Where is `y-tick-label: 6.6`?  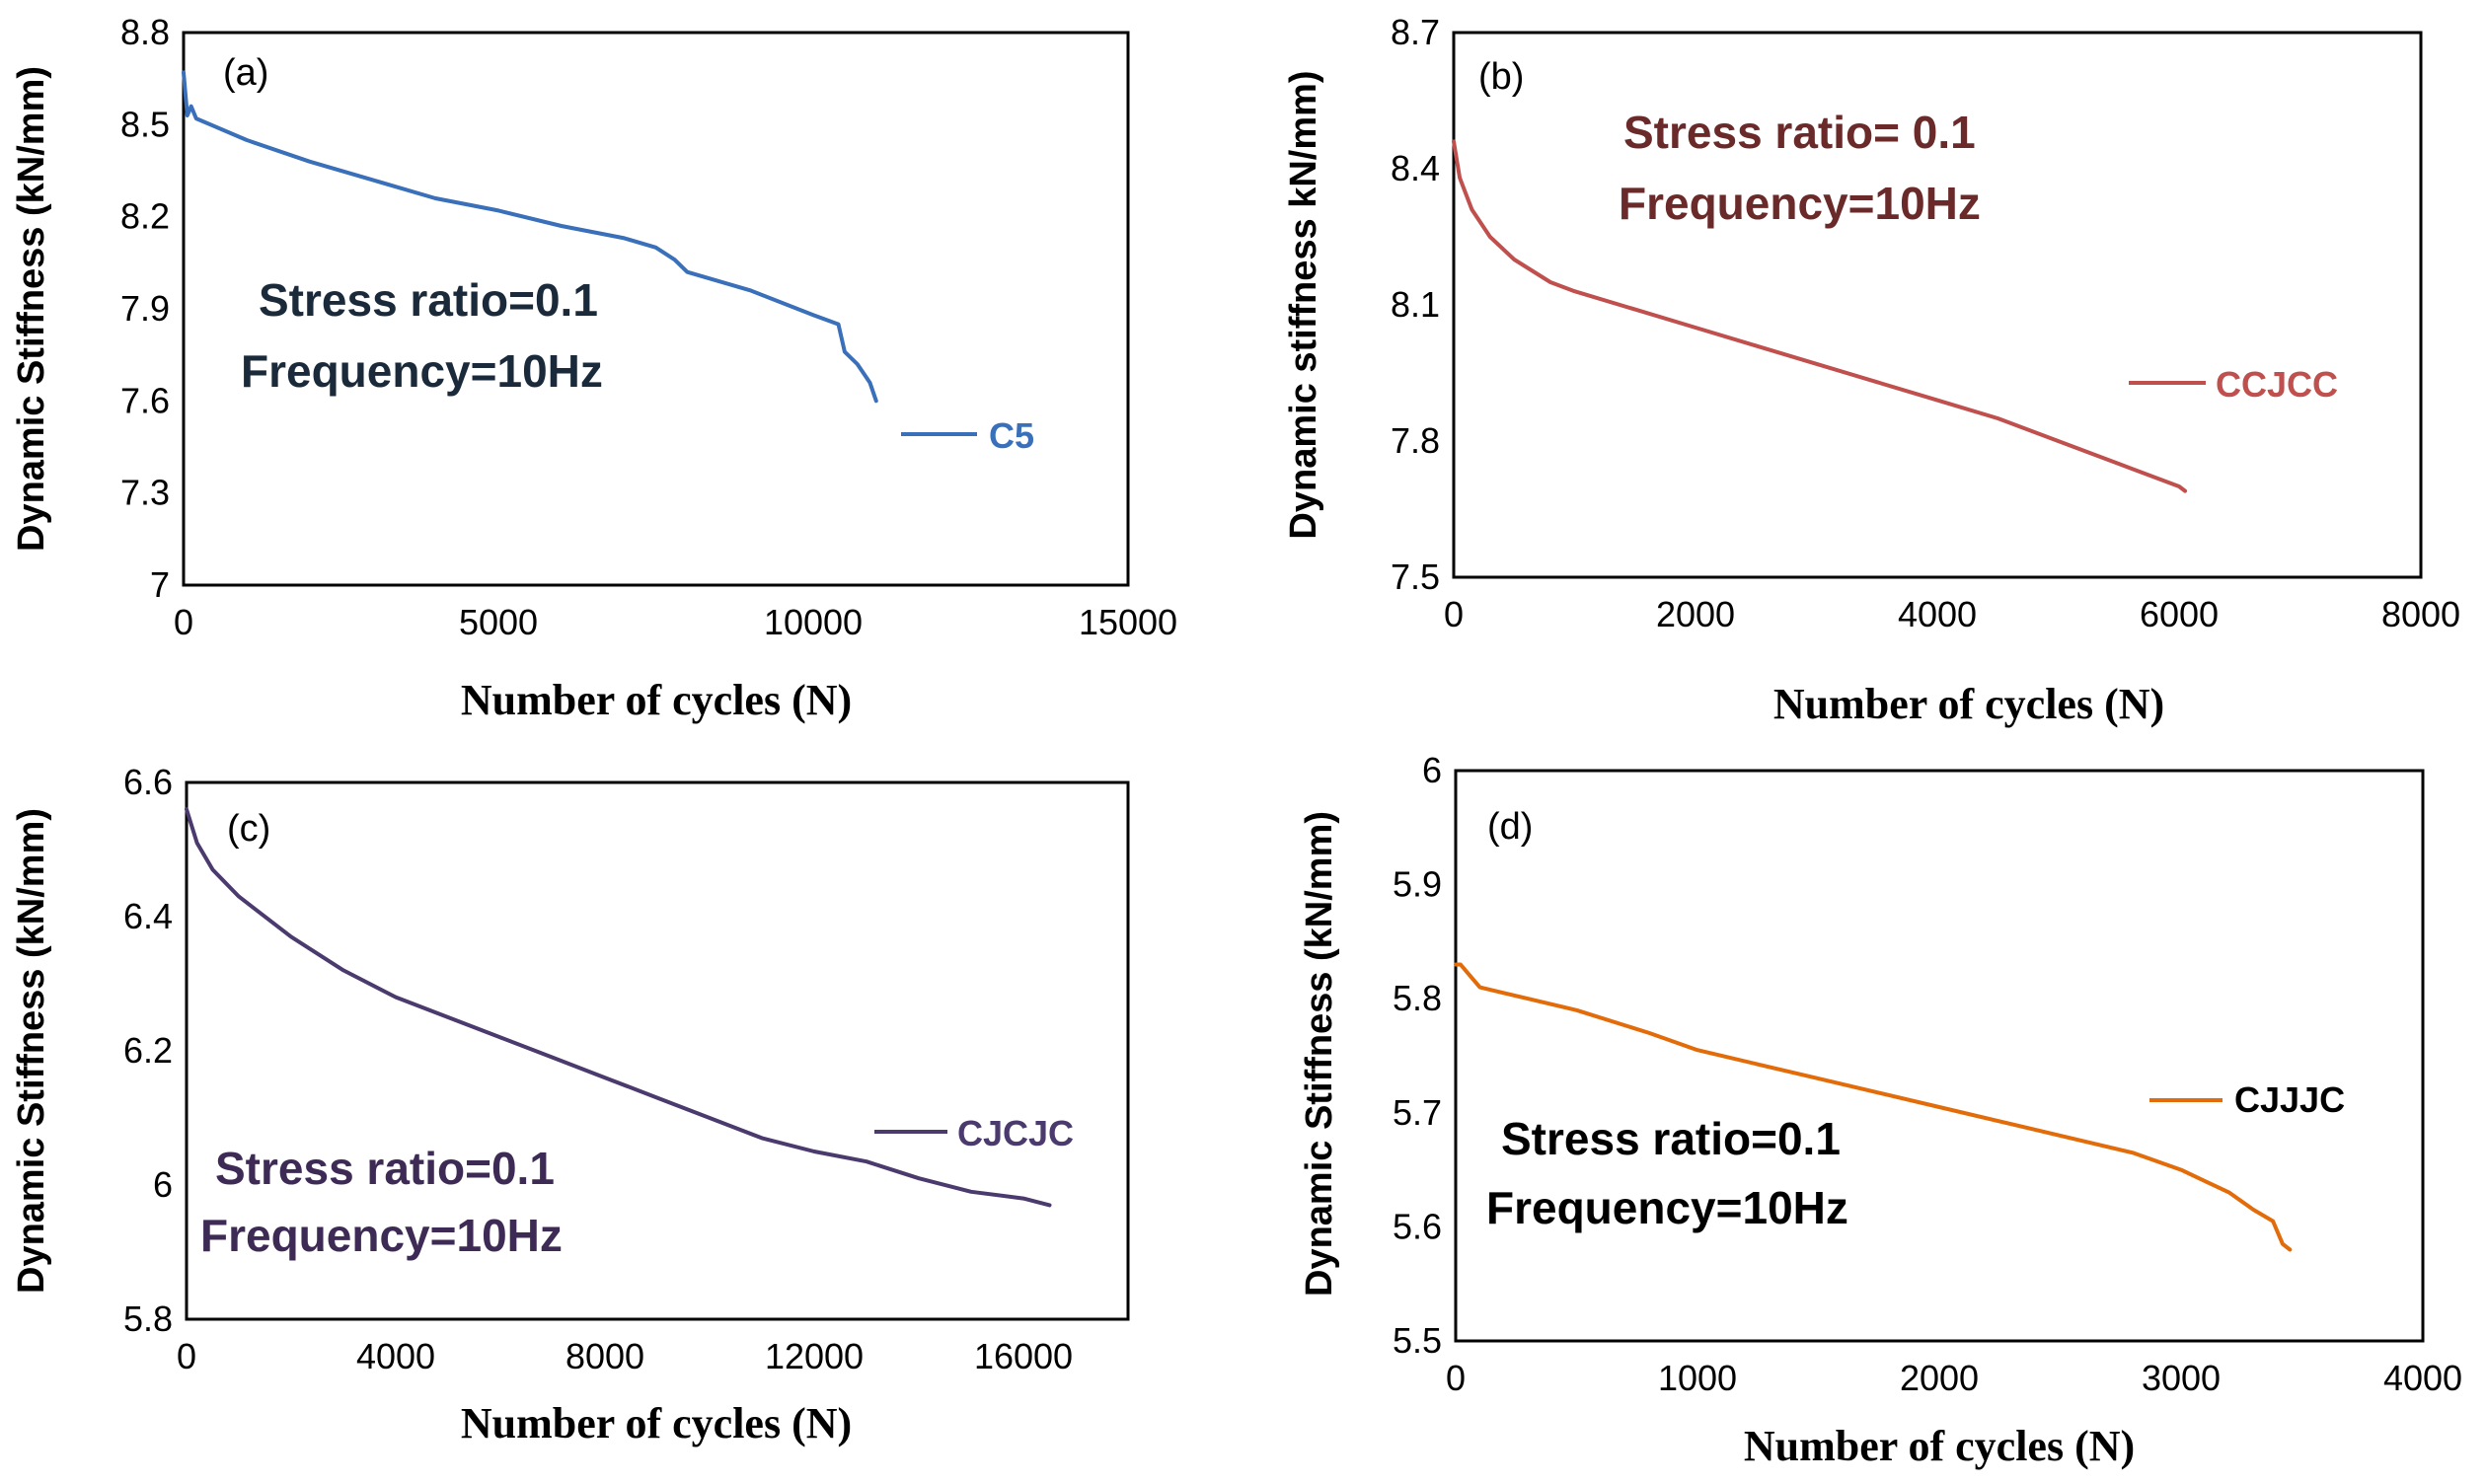
y-tick-label: 6.6 is located at coordinates (148, 782).